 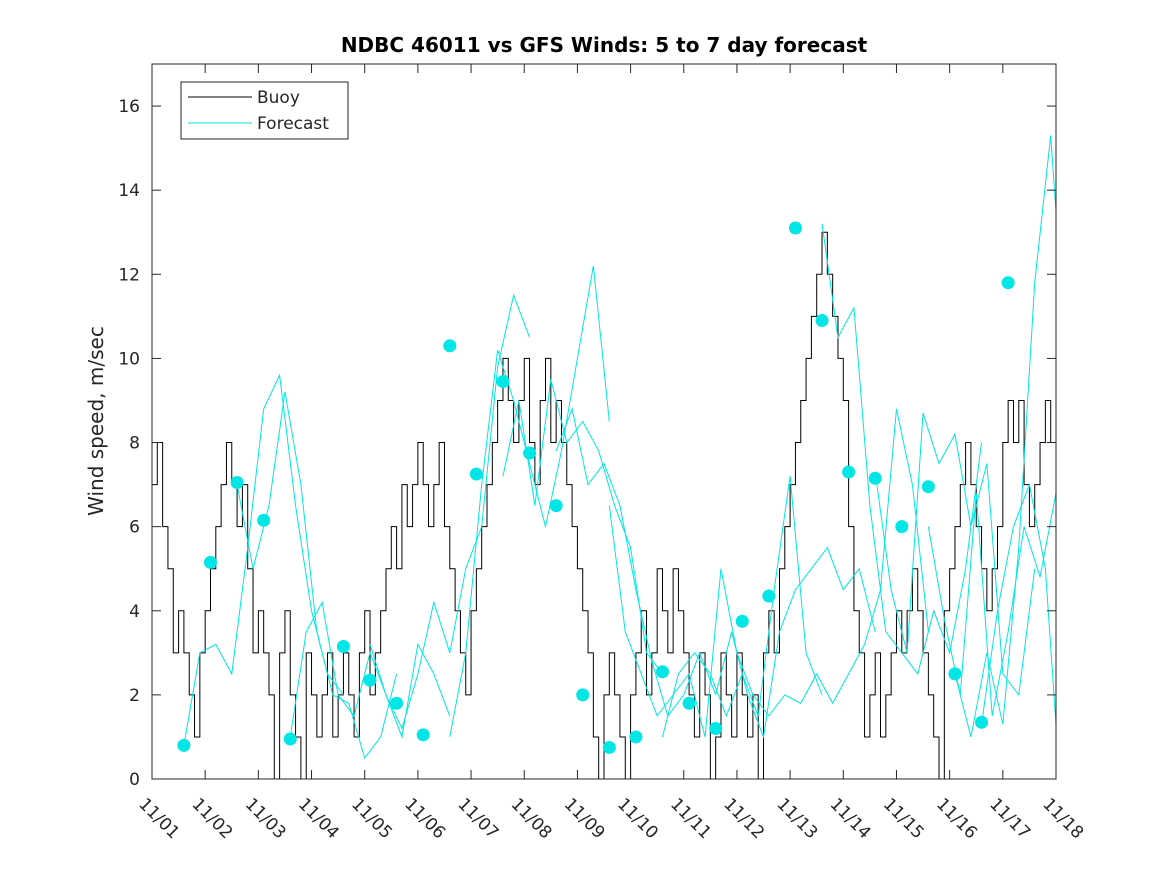 I want to click on x-tick-label: 11/13, so click(x=797, y=818).